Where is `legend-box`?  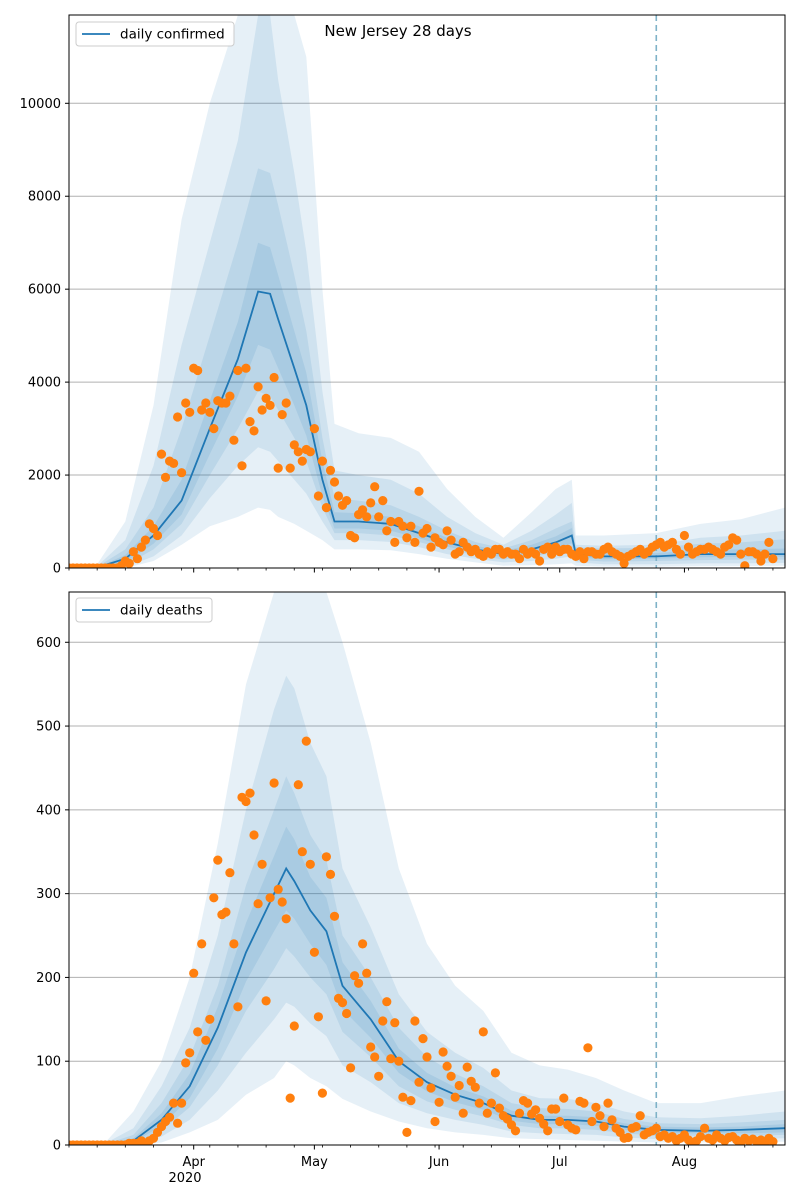 legend-box is located at coordinates (155, 34).